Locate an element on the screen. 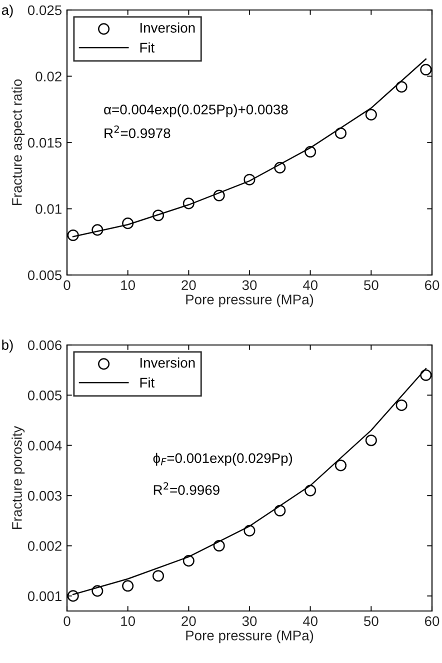  text: b) is located at coordinates (7, 346).